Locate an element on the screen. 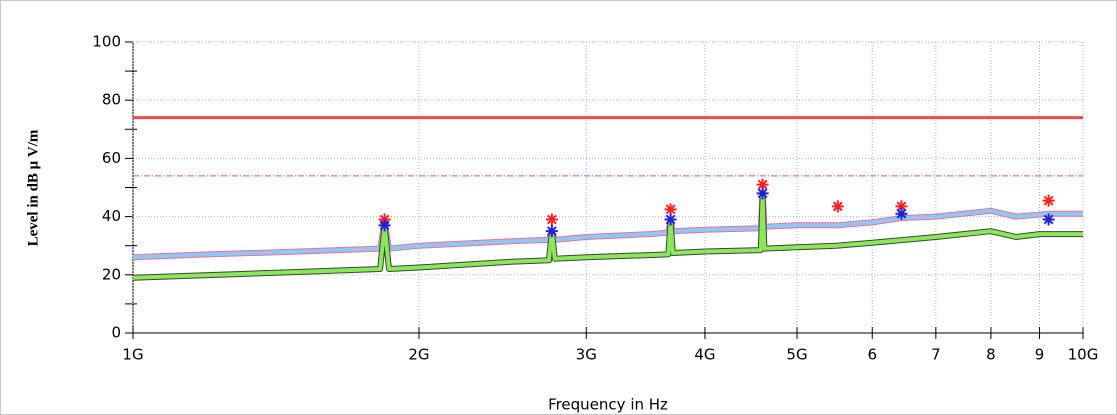  x-tick-label: 10G is located at coordinates (1083, 355).